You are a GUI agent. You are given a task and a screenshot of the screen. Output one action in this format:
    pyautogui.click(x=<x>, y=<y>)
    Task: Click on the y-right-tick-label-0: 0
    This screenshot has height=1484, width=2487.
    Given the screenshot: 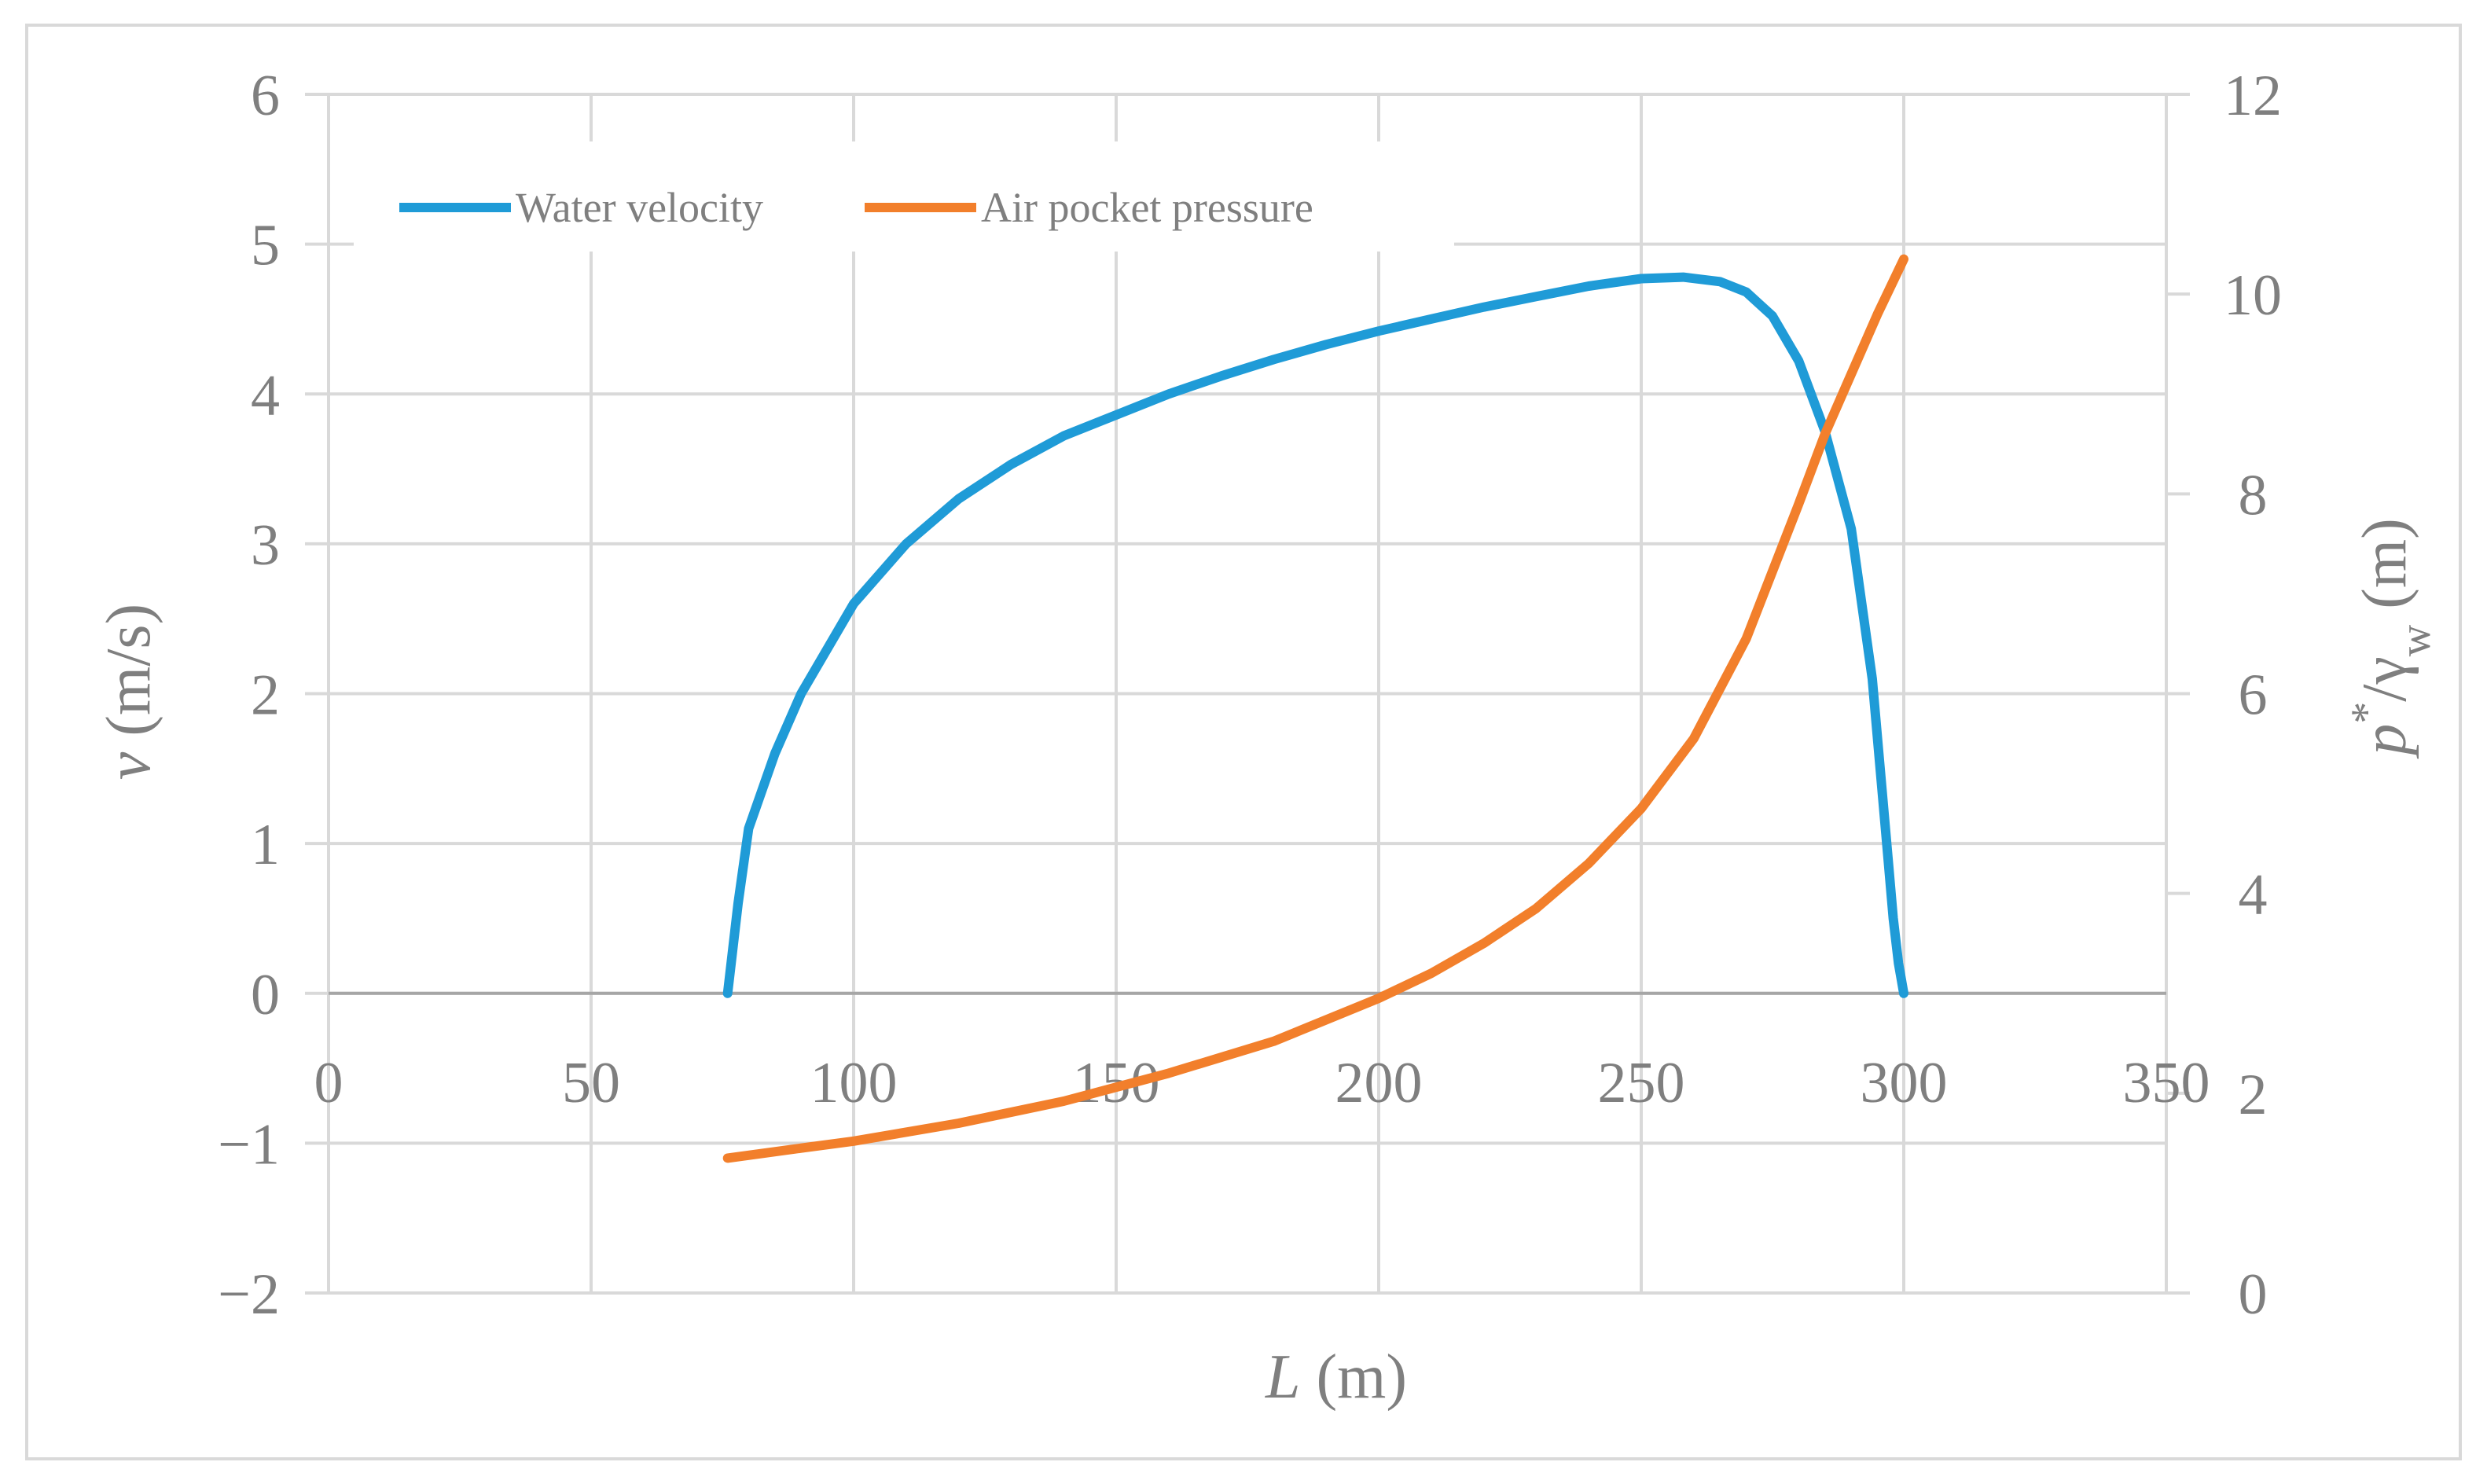 What is the action you would take?
    pyautogui.click(x=2253, y=1294)
    